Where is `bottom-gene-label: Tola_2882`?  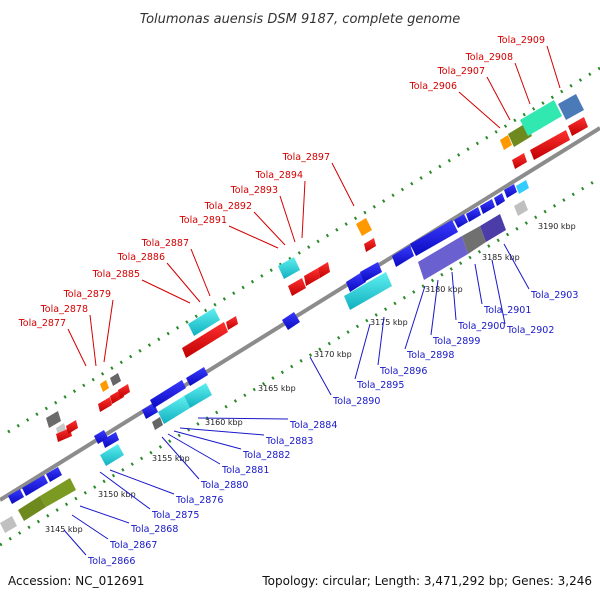
bottom-gene-label: Tola_2882 is located at coordinates (231, 445).